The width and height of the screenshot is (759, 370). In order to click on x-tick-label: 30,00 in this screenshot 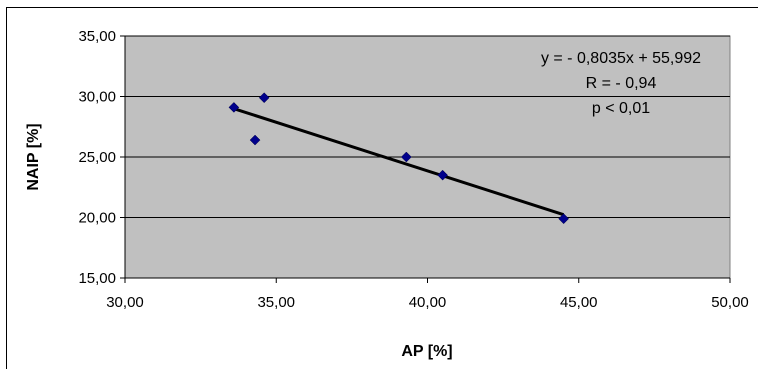, I will do `click(125, 302)`.